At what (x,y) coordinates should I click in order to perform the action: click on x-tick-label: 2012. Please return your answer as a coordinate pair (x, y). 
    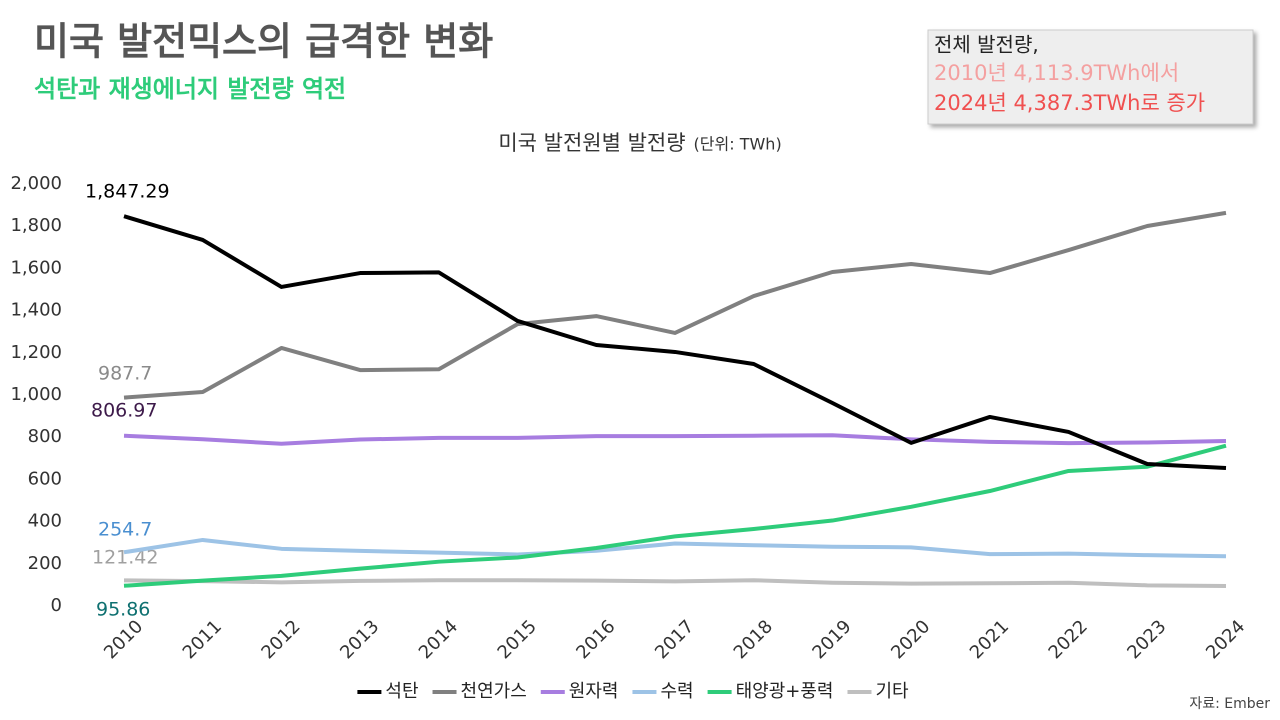
    Looking at the image, I should click on (280, 639).